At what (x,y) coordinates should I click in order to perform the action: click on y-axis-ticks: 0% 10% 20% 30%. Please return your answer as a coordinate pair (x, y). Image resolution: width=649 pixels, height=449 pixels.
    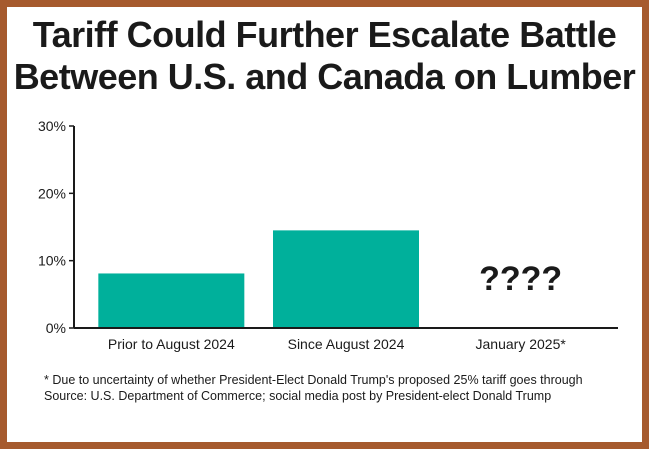
    Looking at the image, I should click on (56, 227).